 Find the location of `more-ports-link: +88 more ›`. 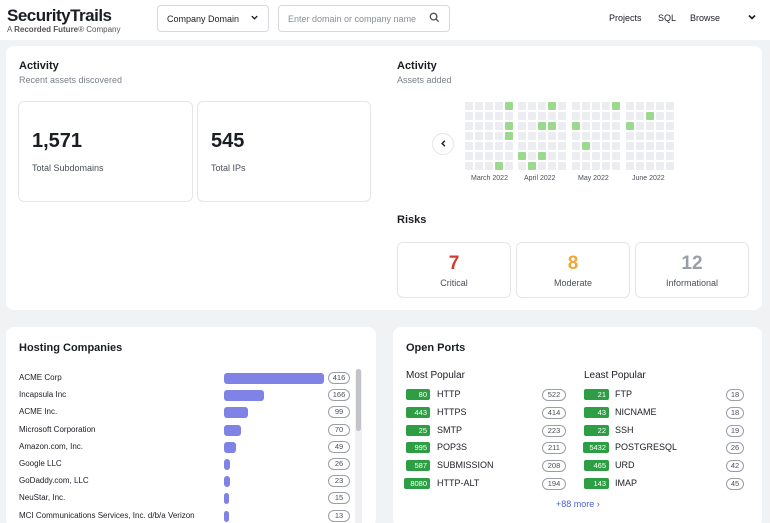

more-ports-link: +88 more › is located at coordinates (578, 504).